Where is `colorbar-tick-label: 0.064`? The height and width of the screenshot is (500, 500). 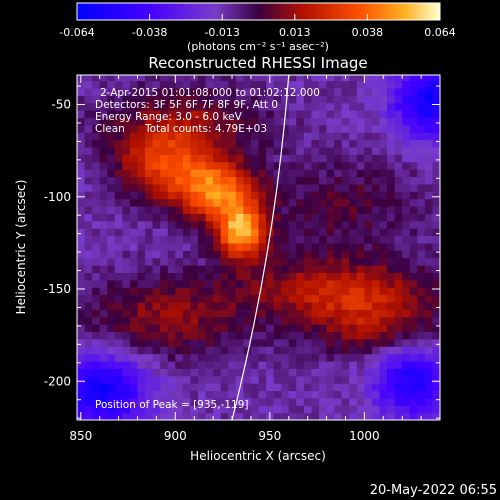 colorbar-tick-label: 0.064 is located at coordinates (440, 32).